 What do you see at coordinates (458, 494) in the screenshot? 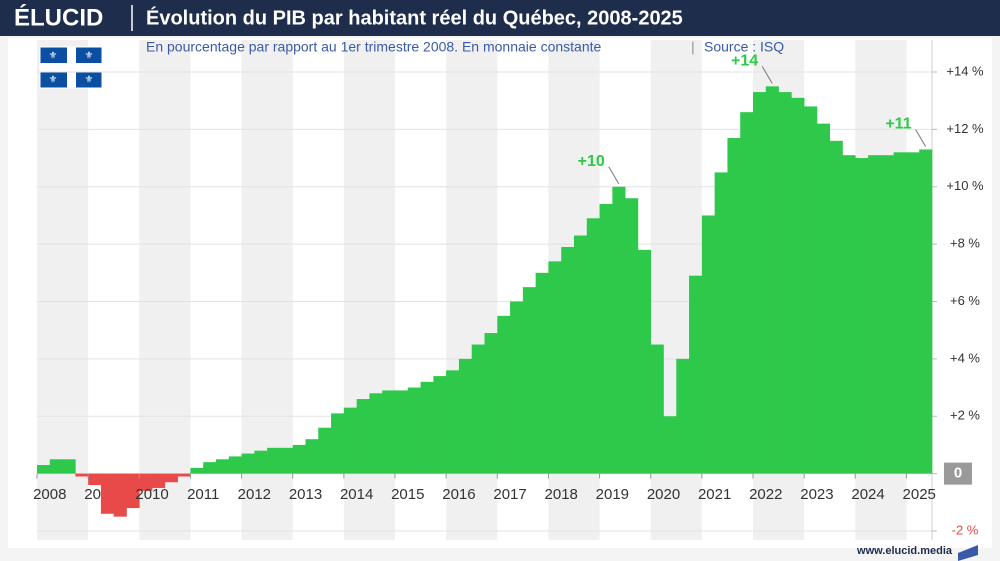
I see `x-tick-label: 2016` at bounding box center [458, 494].